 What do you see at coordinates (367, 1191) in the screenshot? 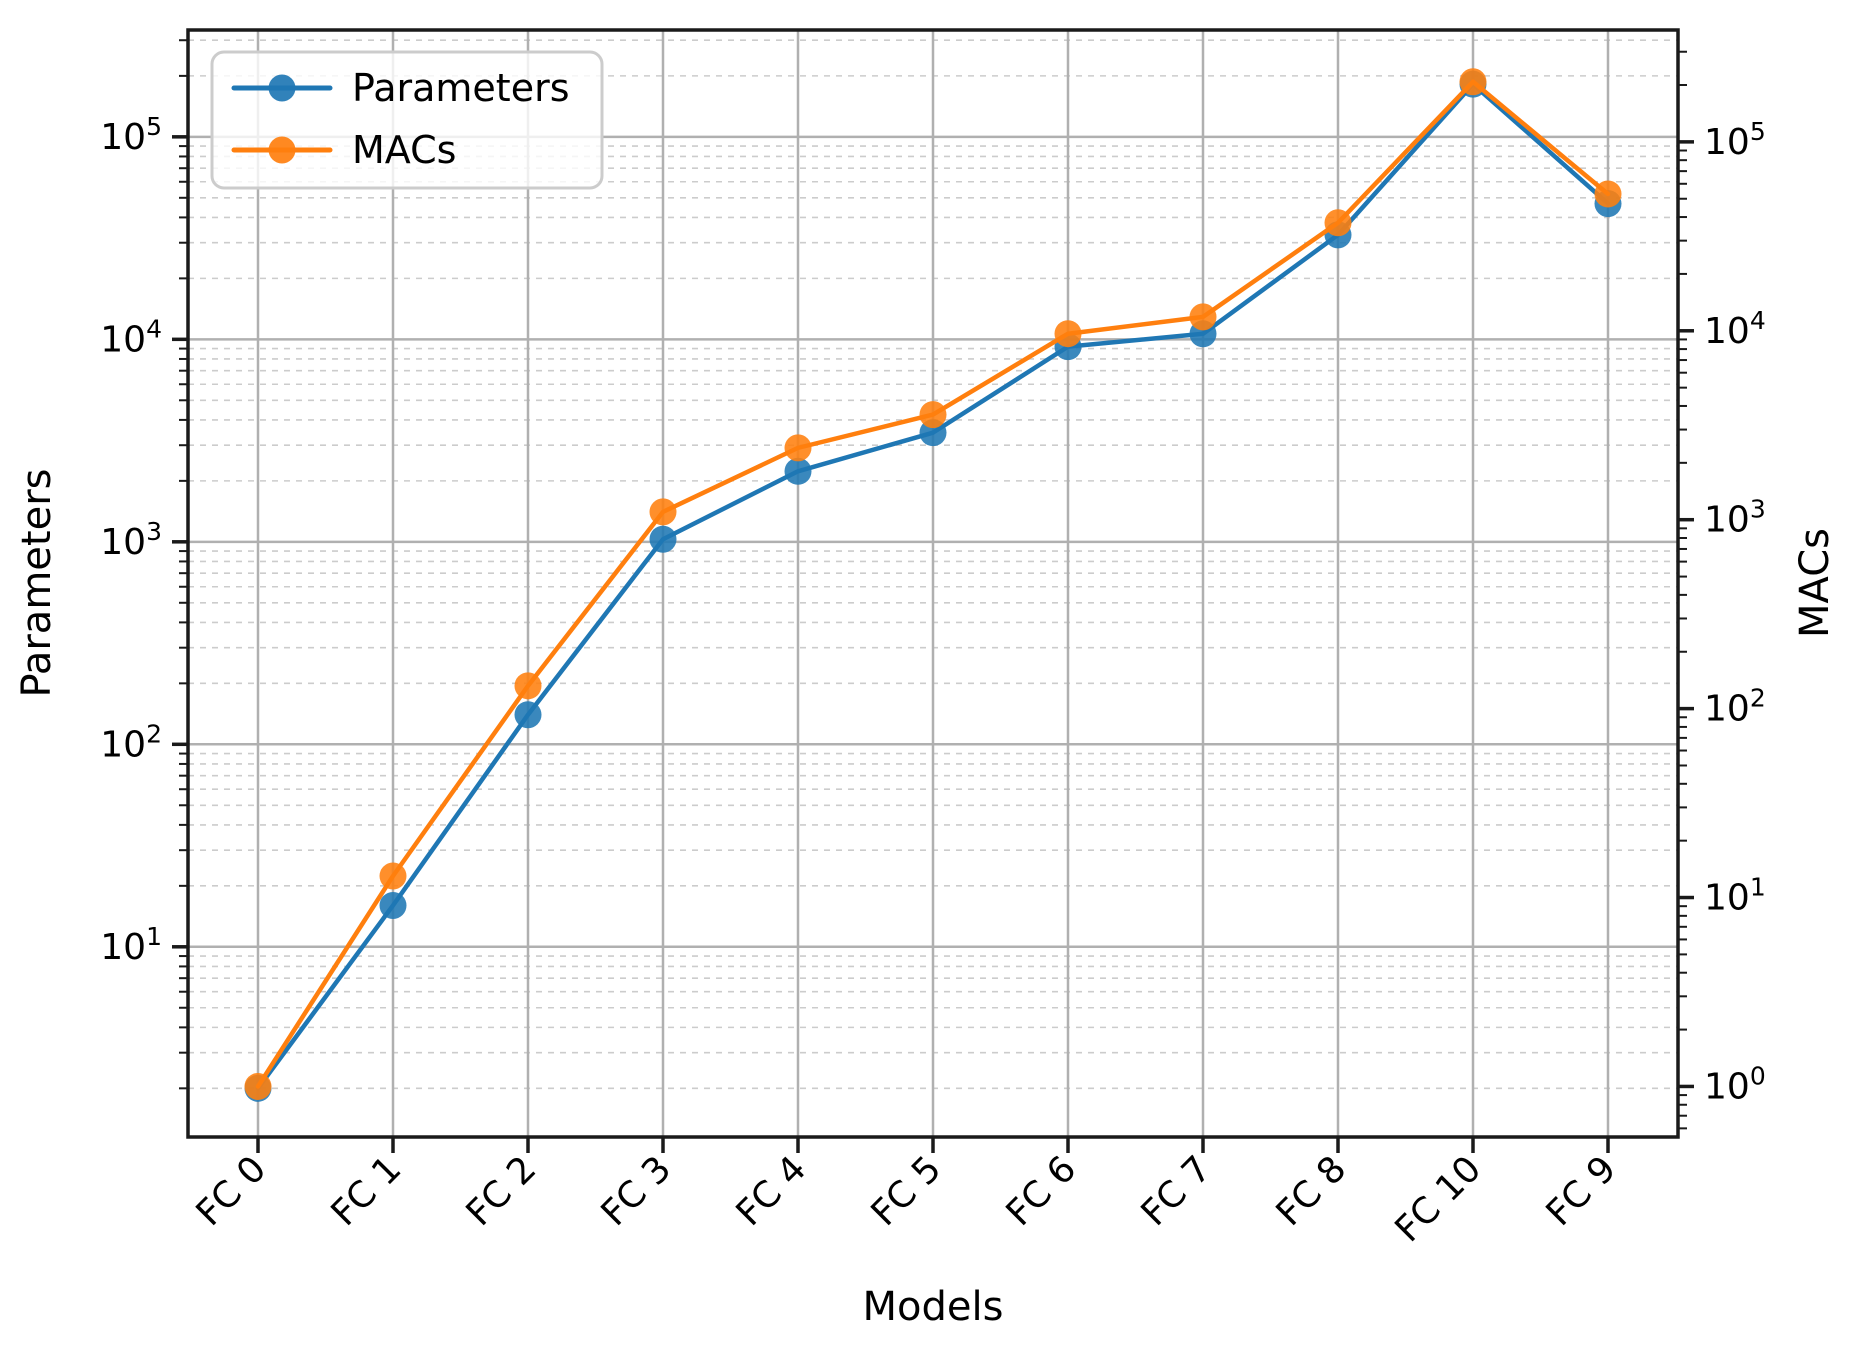
I see `x-tick-label: FC 1` at bounding box center [367, 1191].